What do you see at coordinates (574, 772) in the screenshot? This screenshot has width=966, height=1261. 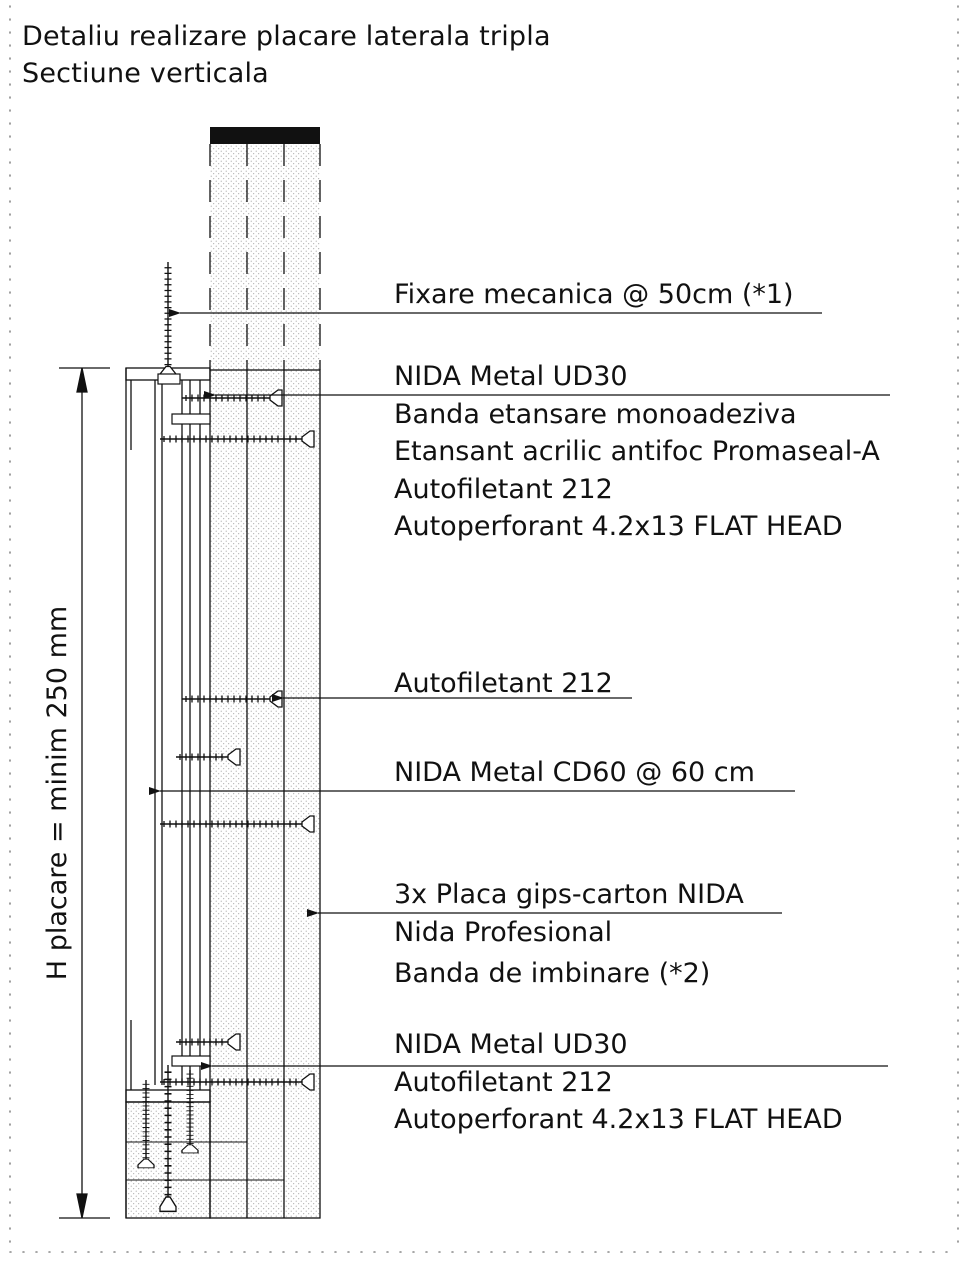 I see `label-cd60: NIDA Metal CD60 @ 60 cm` at bounding box center [574, 772].